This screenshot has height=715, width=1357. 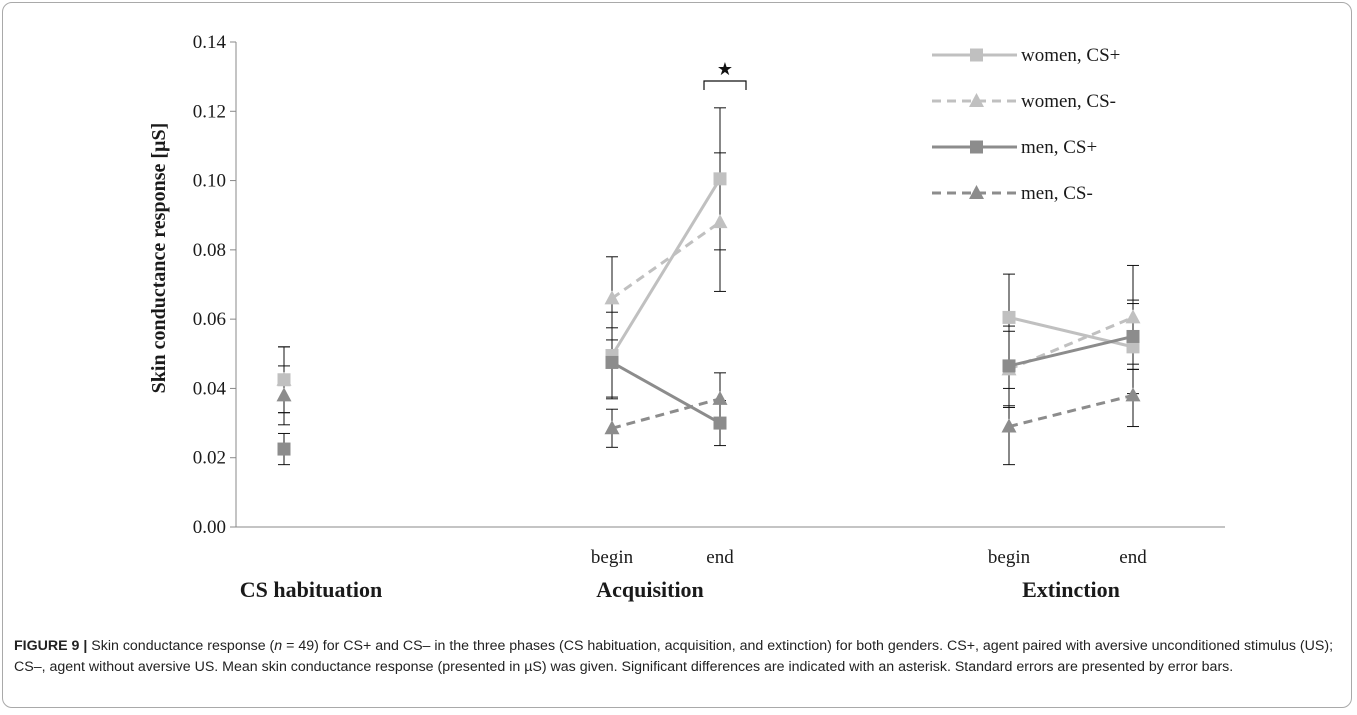 I want to click on legend-label: women, CS+, so click(x=1070, y=55).